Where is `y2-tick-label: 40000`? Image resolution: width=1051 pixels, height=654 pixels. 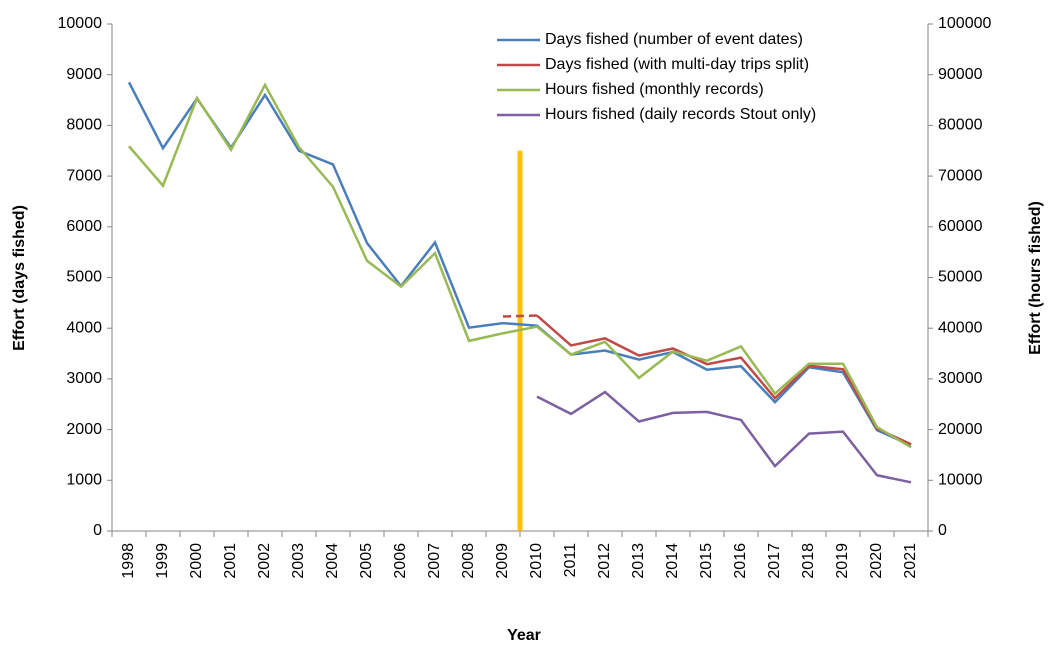
y2-tick-label: 40000 is located at coordinates (960, 327).